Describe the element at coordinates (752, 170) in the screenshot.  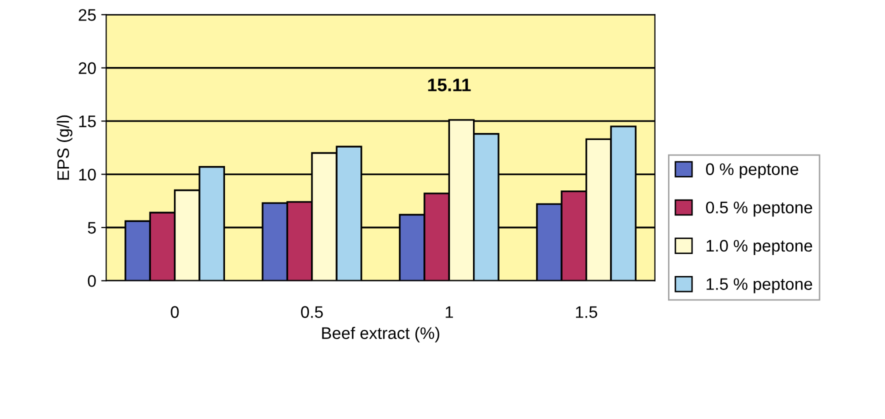
I see `legend-label: 0 % peptone` at that location.